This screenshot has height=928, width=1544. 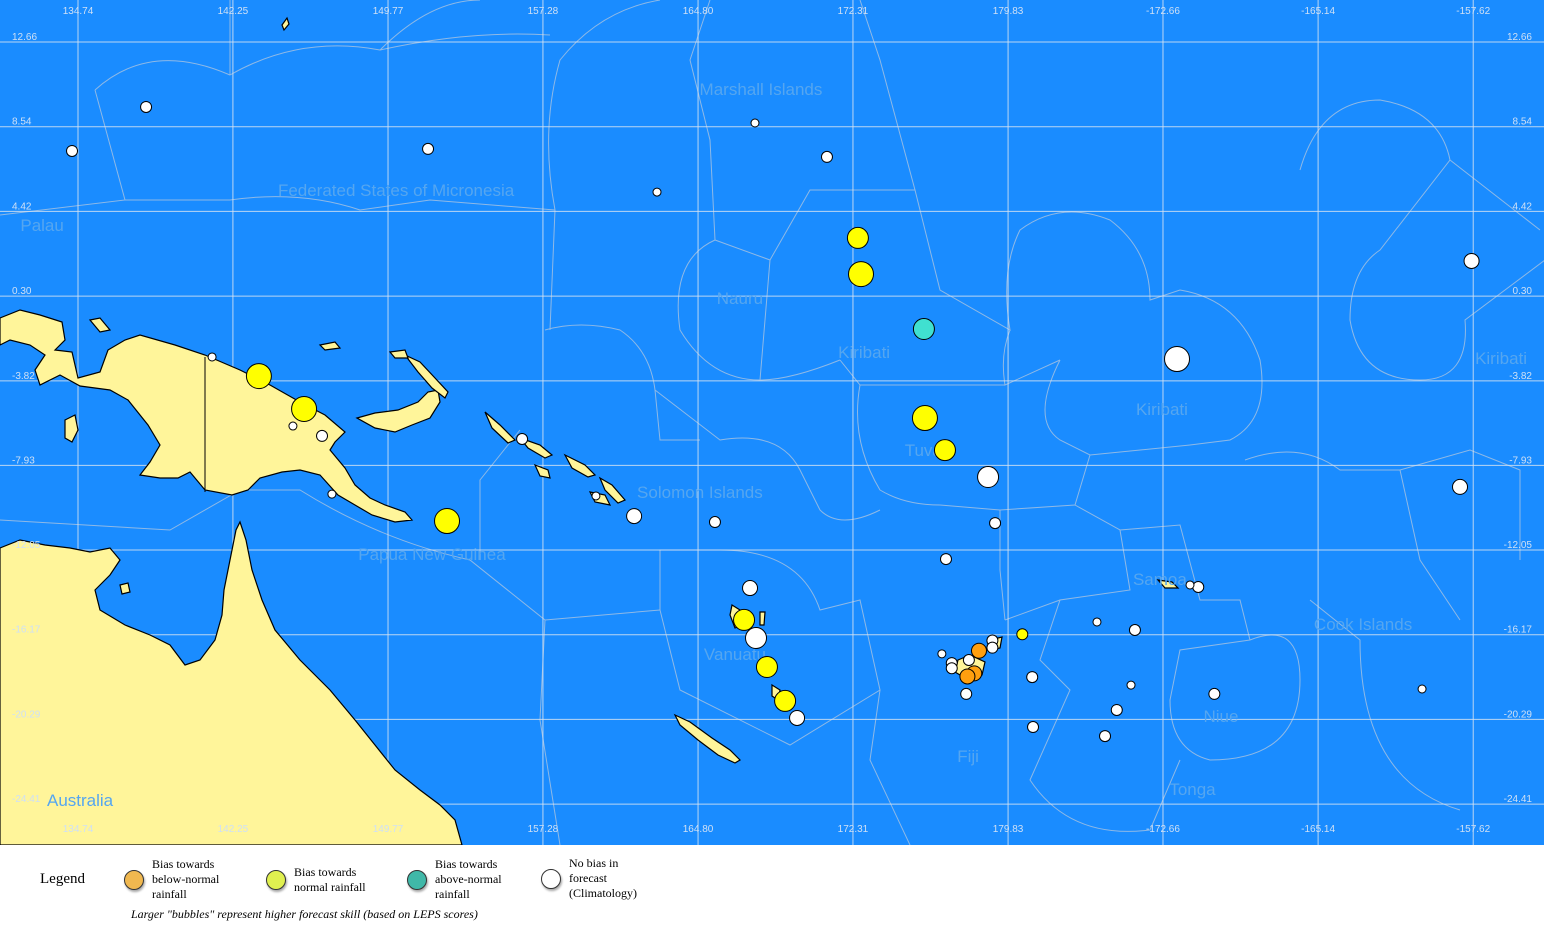 What do you see at coordinates (24, 37) in the screenshot?
I see `lat-tick-label-left: 12.66` at bounding box center [24, 37].